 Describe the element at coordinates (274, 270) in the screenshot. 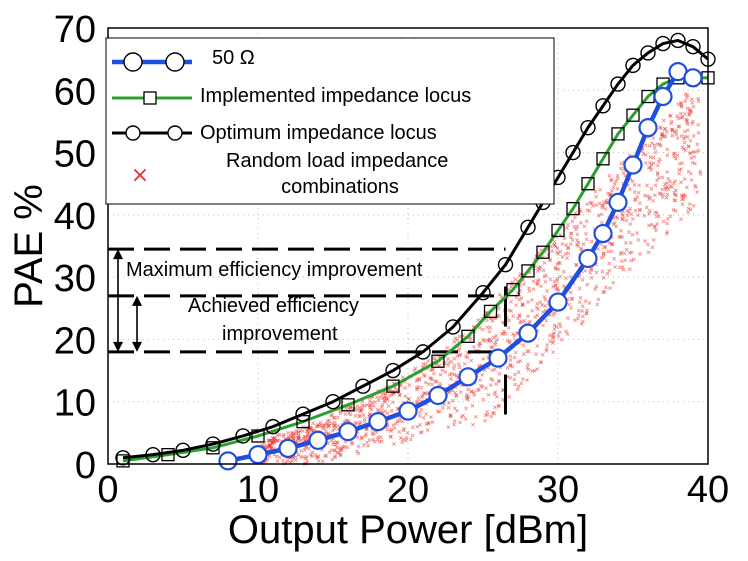

I see `max-improvement-label: Maximum efficiency improvement` at that location.